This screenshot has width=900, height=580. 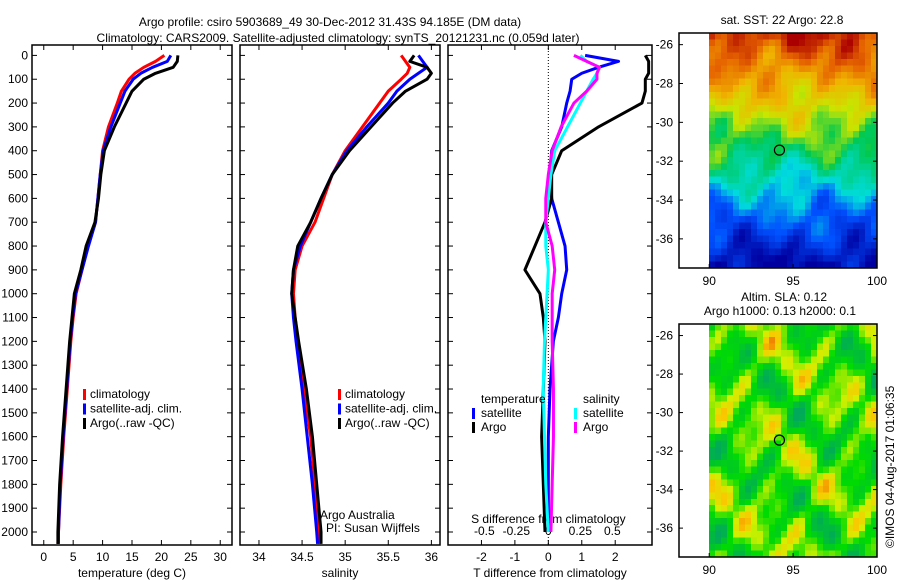 I want to click on y-tick-label: 600, so click(x=18, y=198).